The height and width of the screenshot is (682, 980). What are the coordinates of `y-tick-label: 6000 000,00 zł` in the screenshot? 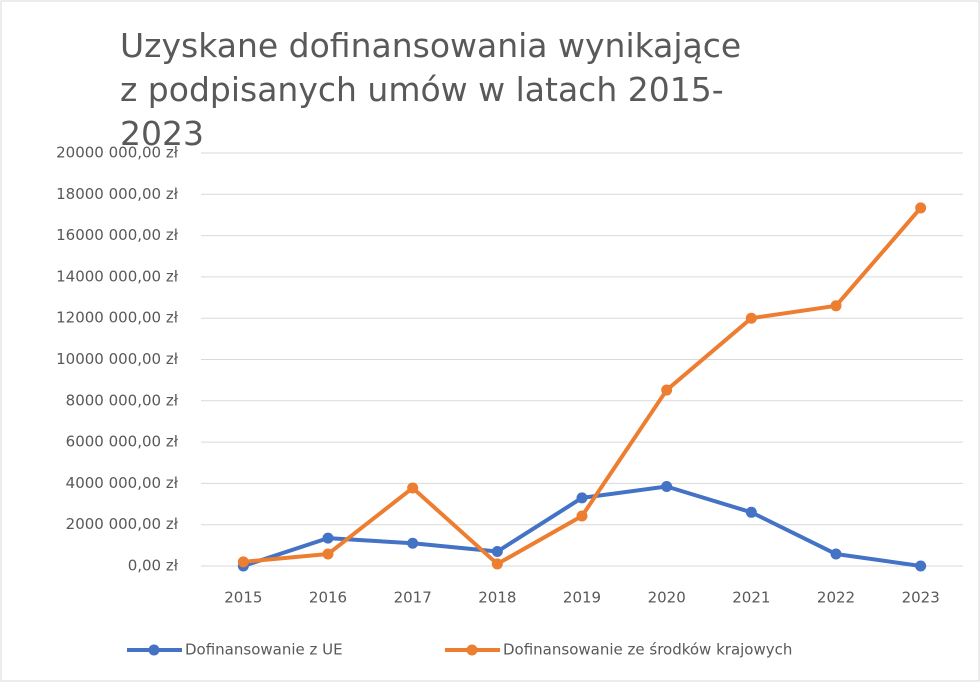 It's located at (122, 442).